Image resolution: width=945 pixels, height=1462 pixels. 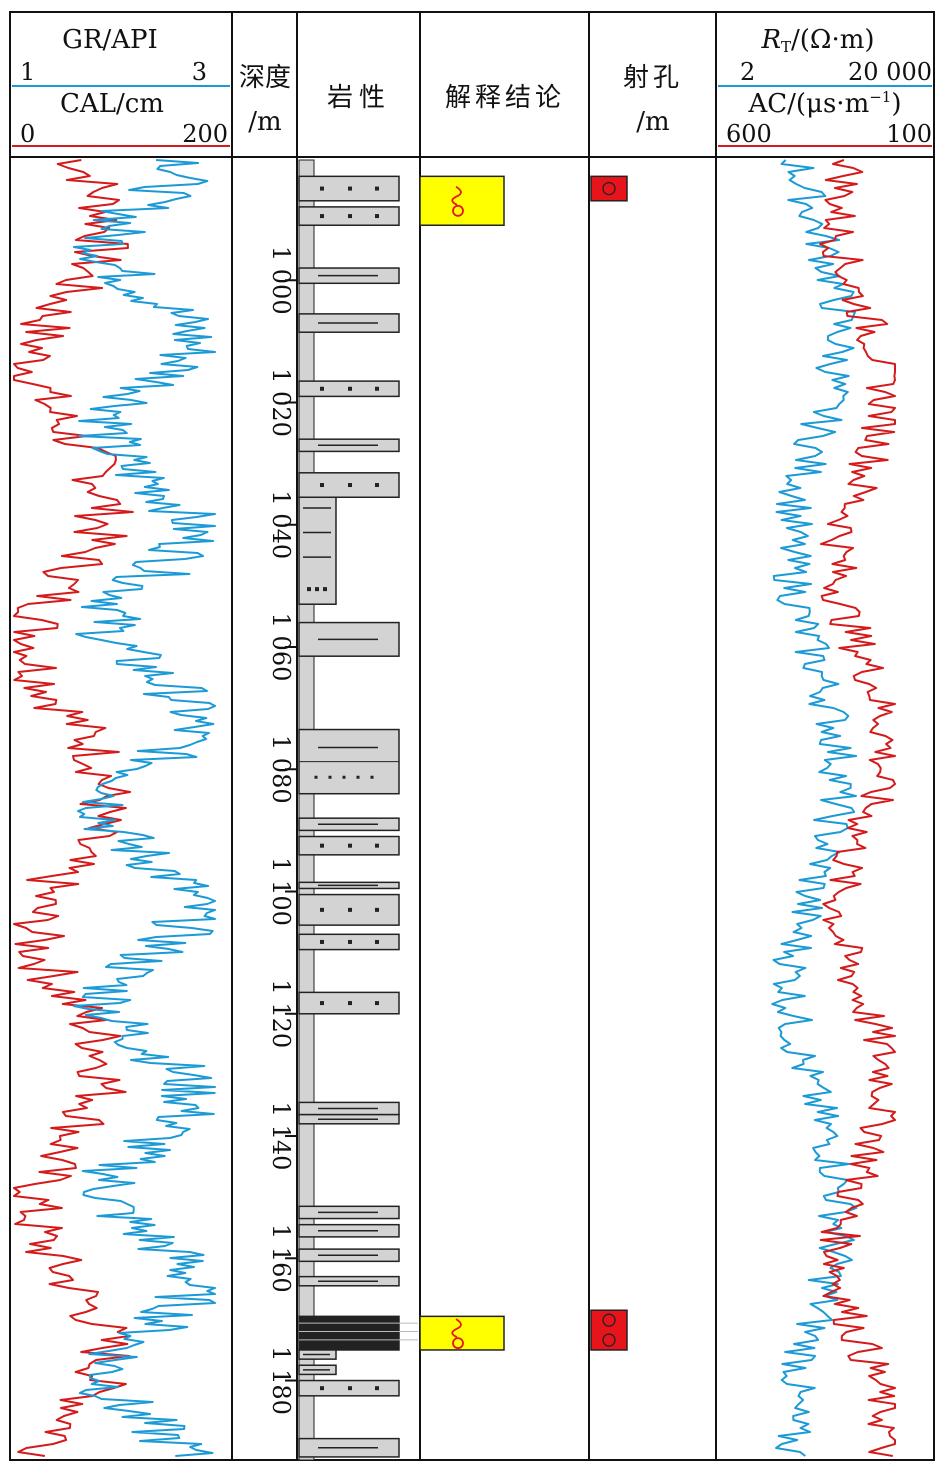 I want to click on perforation-column, so click(x=609, y=763).